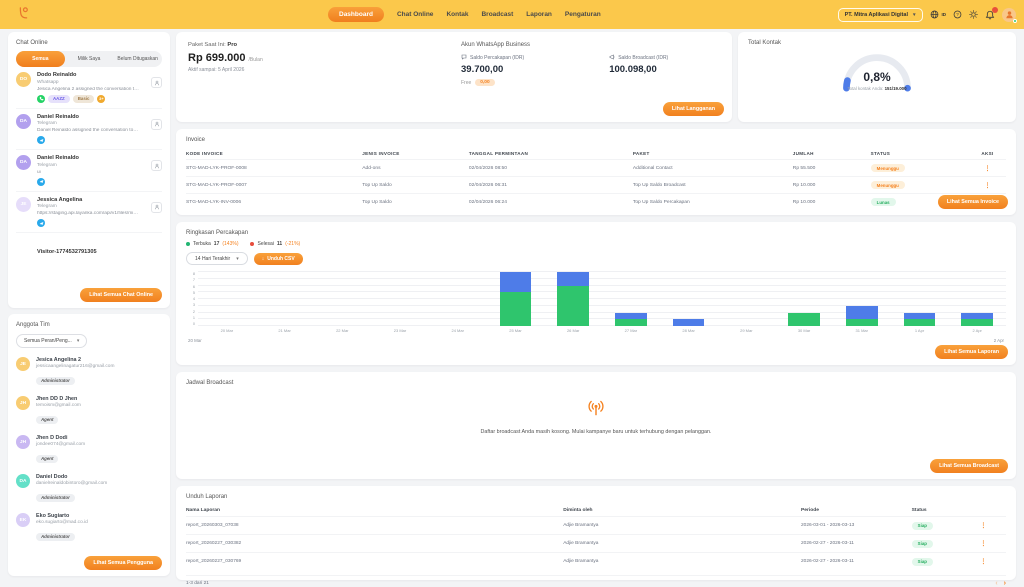  I want to click on avatar: JH, so click(23, 442).